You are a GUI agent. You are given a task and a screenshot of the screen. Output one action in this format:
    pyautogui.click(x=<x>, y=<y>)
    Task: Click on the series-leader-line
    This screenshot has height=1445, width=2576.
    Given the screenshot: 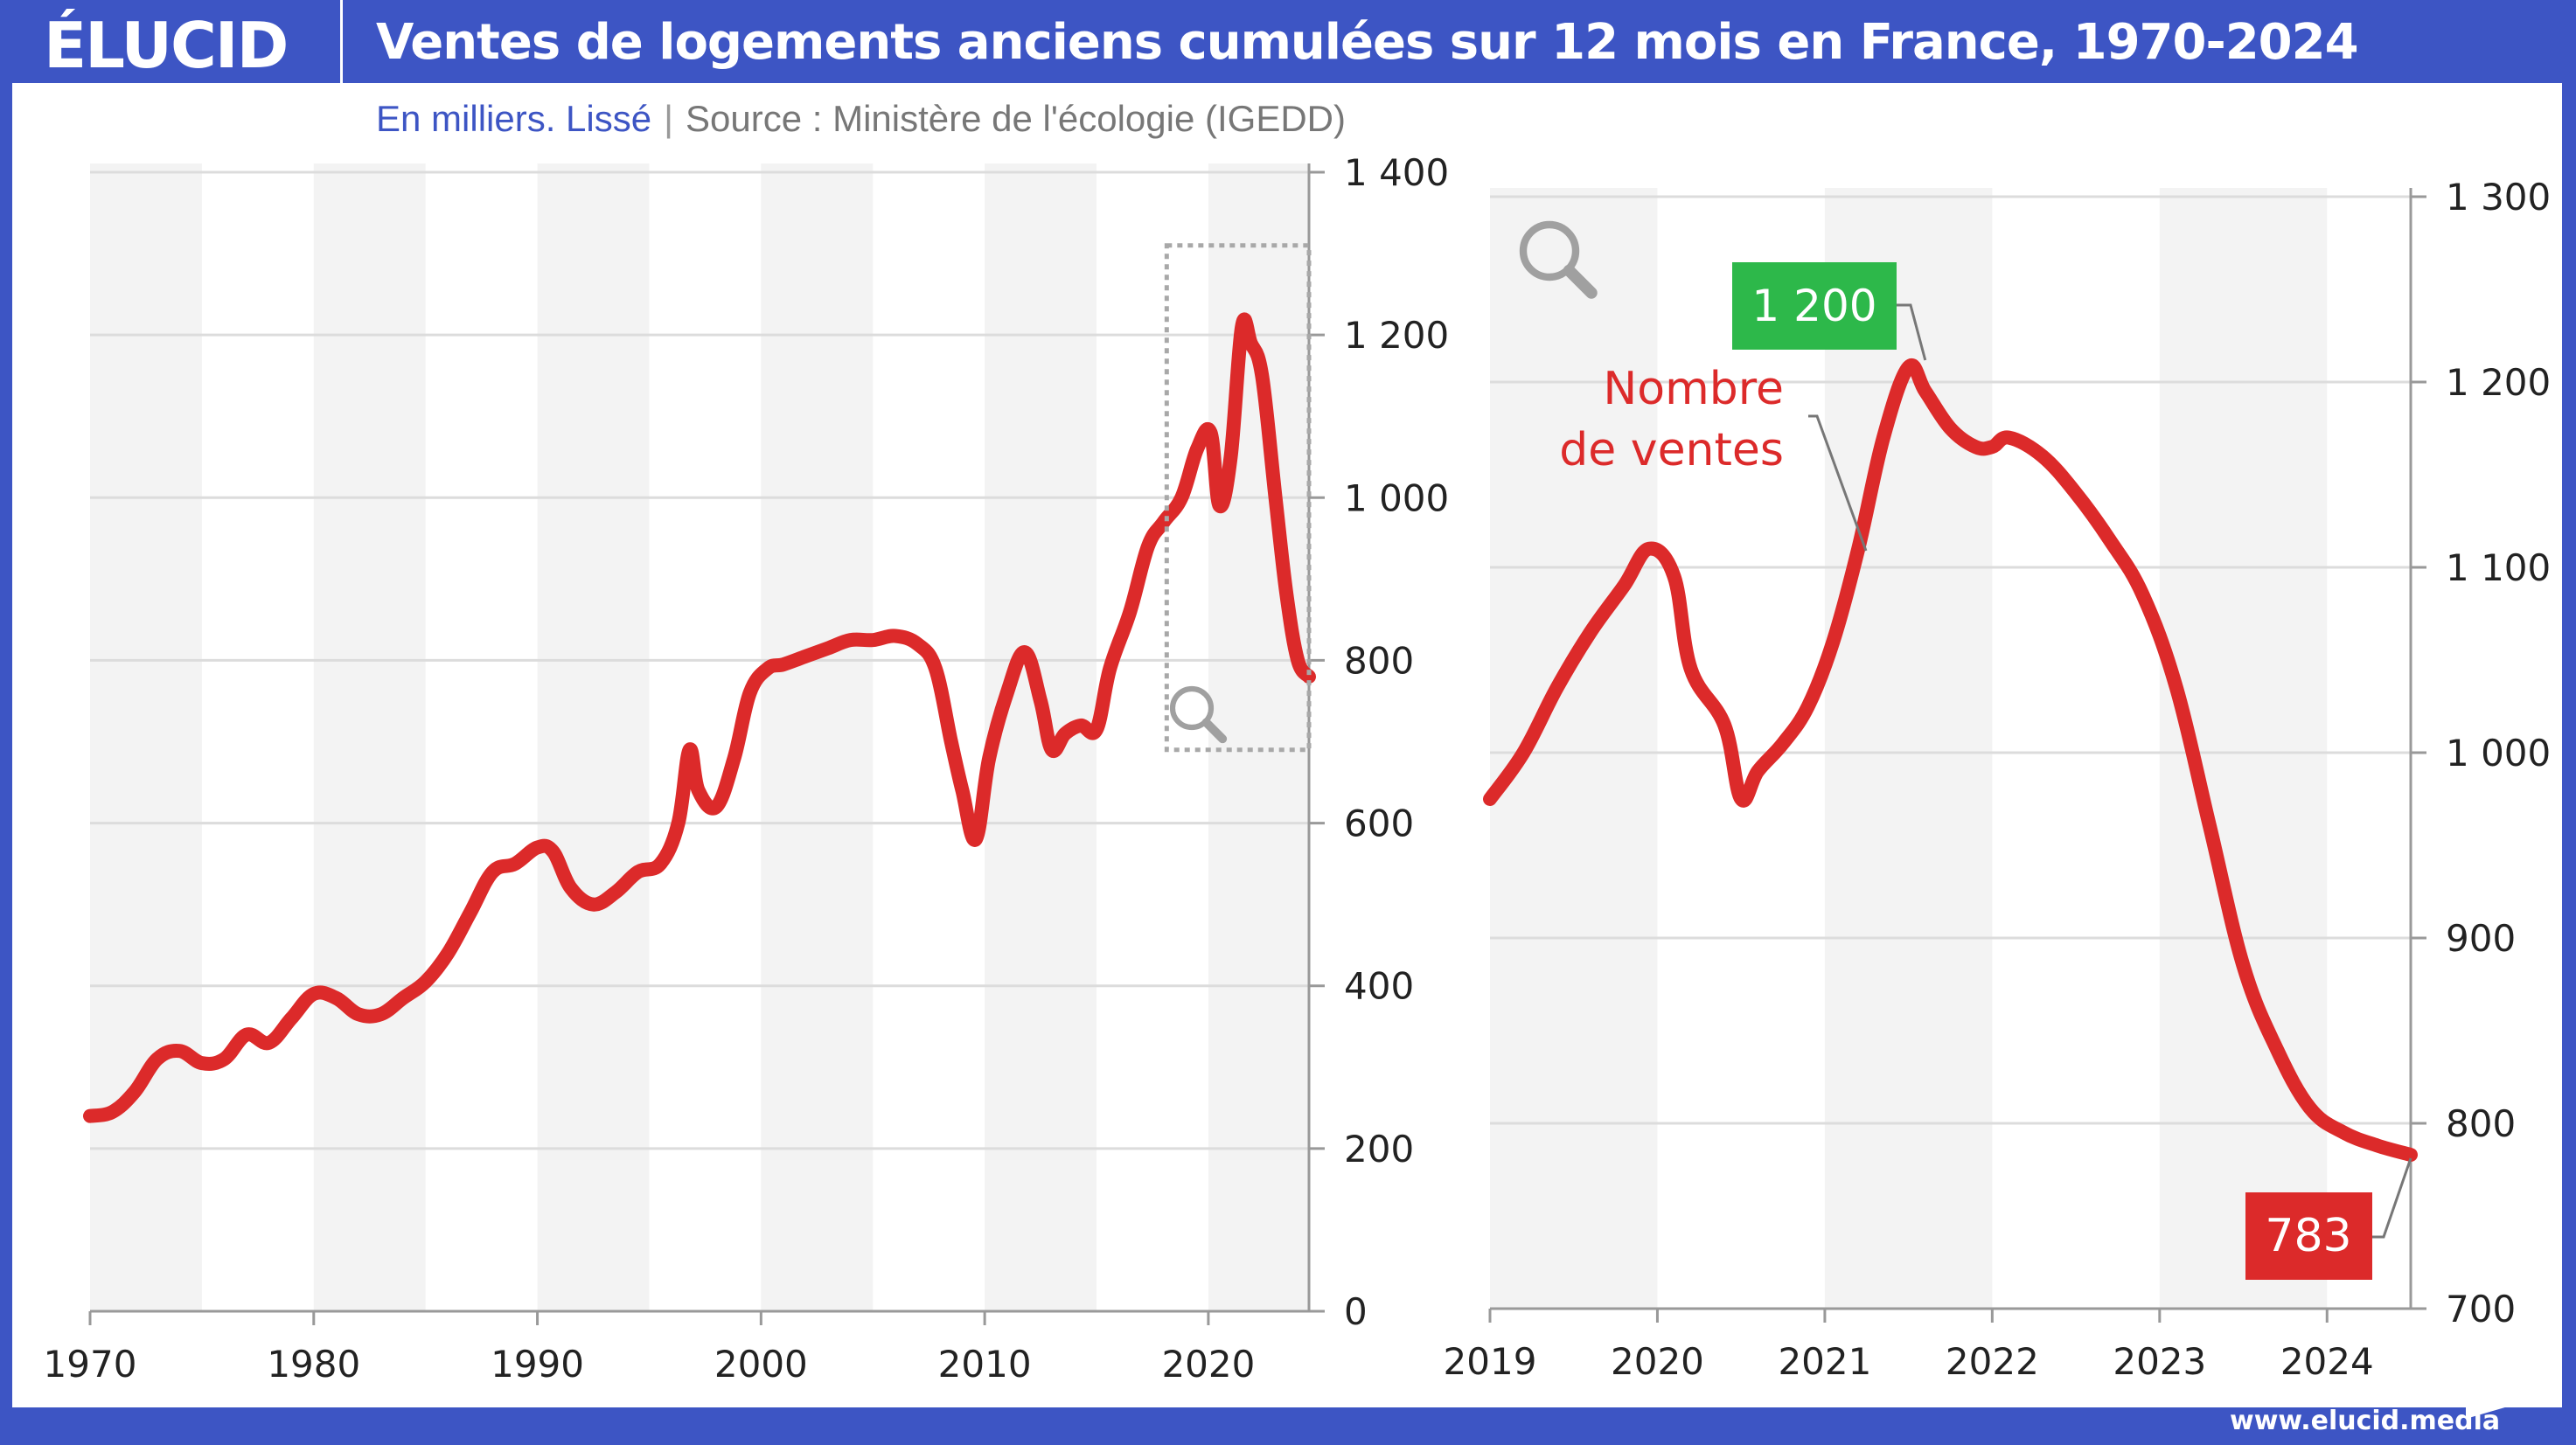 What is the action you would take?
    pyautogui.click(x=1838, y=483)
    